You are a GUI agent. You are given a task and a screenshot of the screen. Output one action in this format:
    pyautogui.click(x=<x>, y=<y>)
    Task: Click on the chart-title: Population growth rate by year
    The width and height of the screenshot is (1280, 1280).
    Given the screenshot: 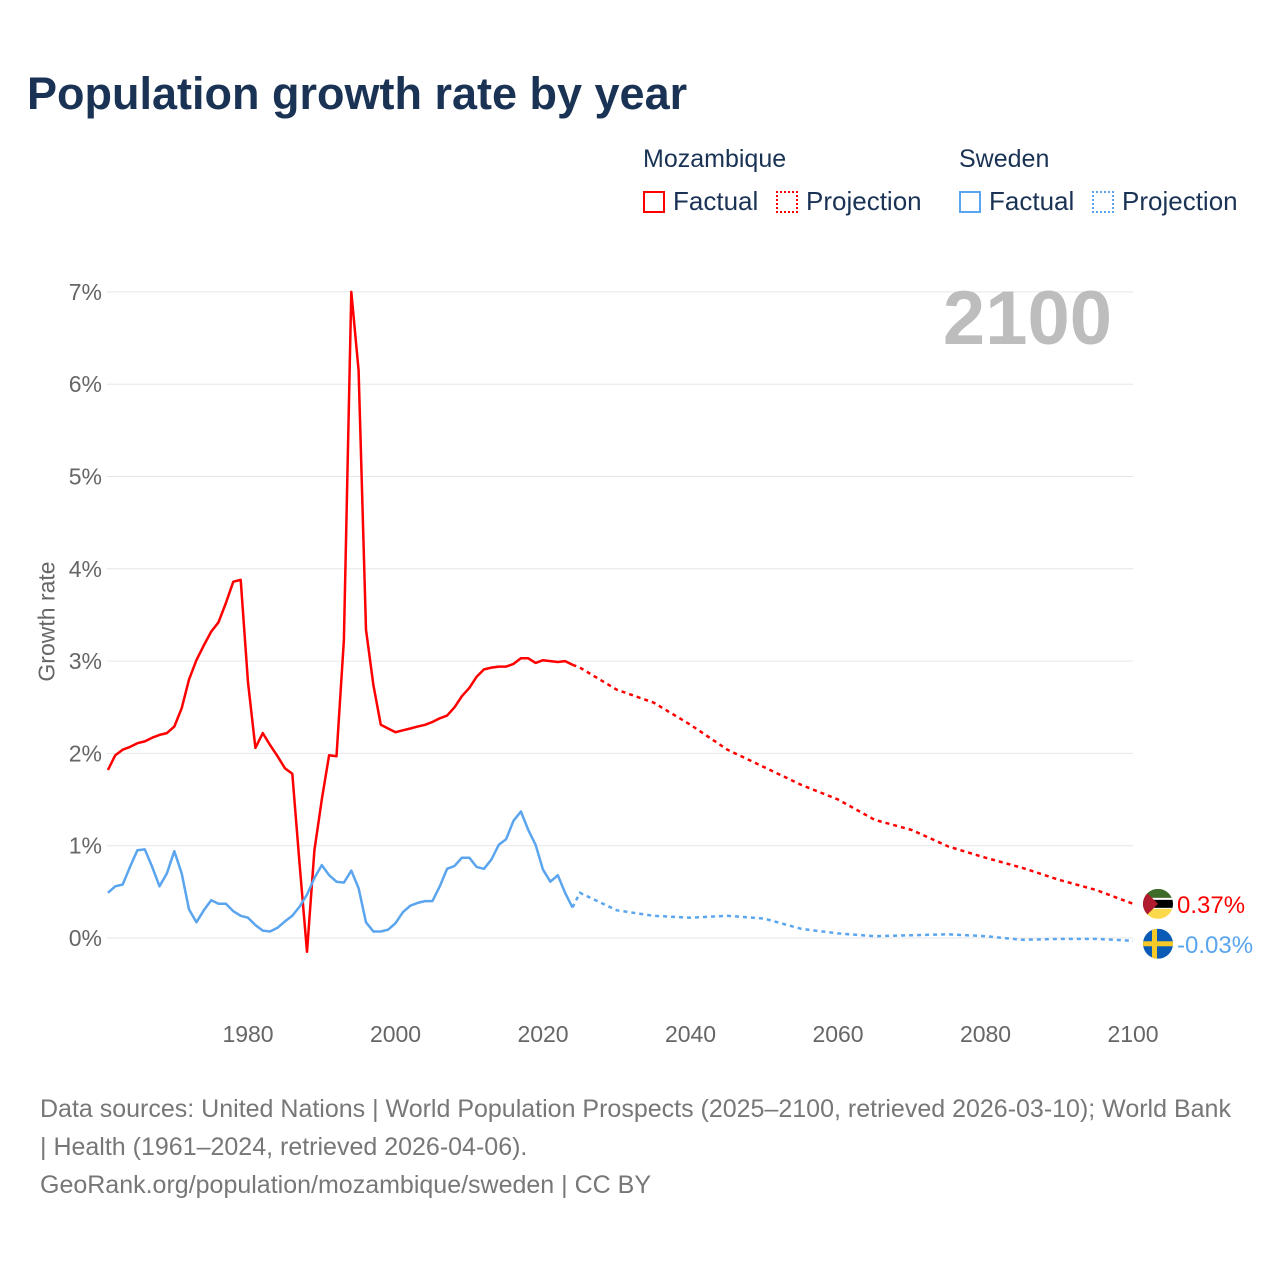 What is the action you would take?
    pyautogui.click(x=357, y=93)
    